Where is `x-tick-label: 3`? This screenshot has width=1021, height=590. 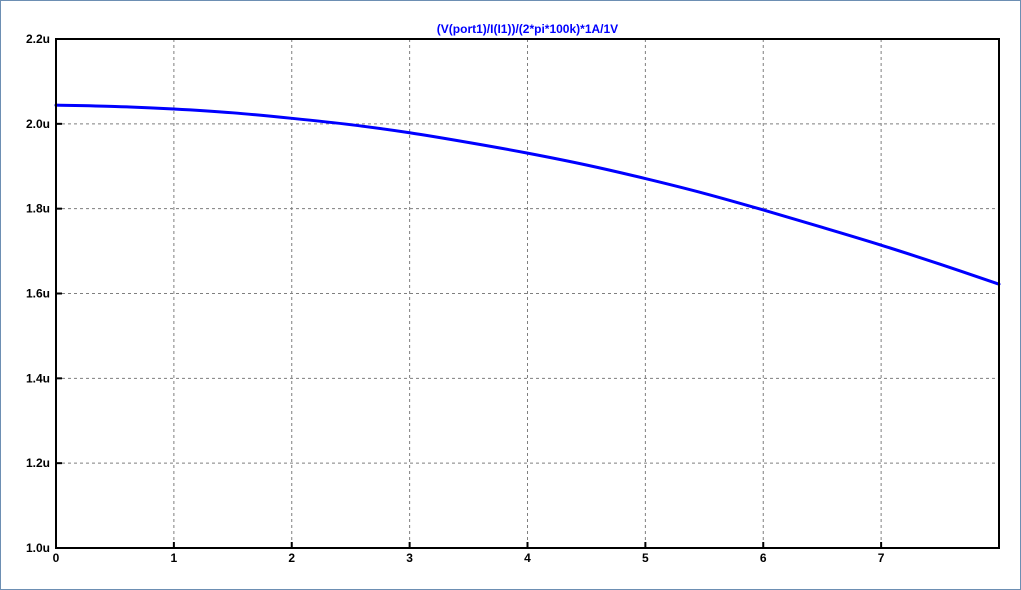 x-tick-label: 3 is located at coordinates (409, 558).